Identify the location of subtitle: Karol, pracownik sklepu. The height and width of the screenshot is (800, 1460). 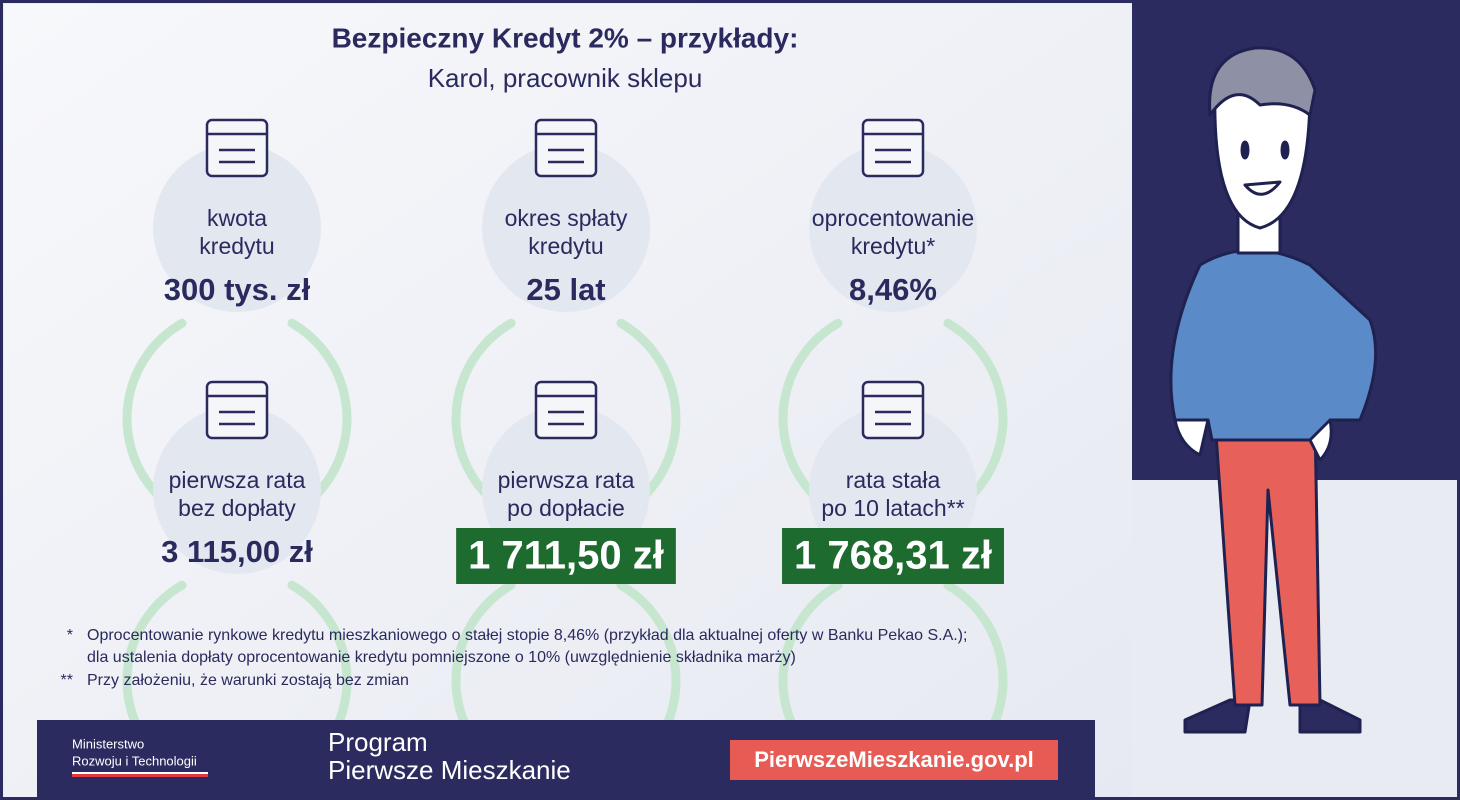
(565, 78).